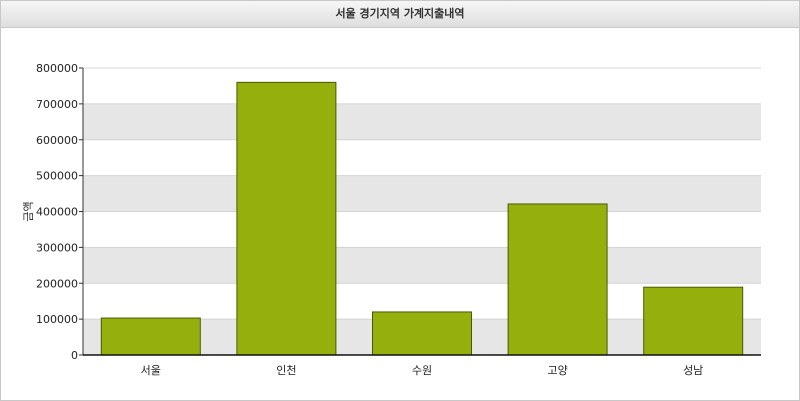 The width and height of the screenshot is (800, 401). Describe the element at coordinates (57, 247) in the screenshot. I see `y-tick-label: 300000` at that location.